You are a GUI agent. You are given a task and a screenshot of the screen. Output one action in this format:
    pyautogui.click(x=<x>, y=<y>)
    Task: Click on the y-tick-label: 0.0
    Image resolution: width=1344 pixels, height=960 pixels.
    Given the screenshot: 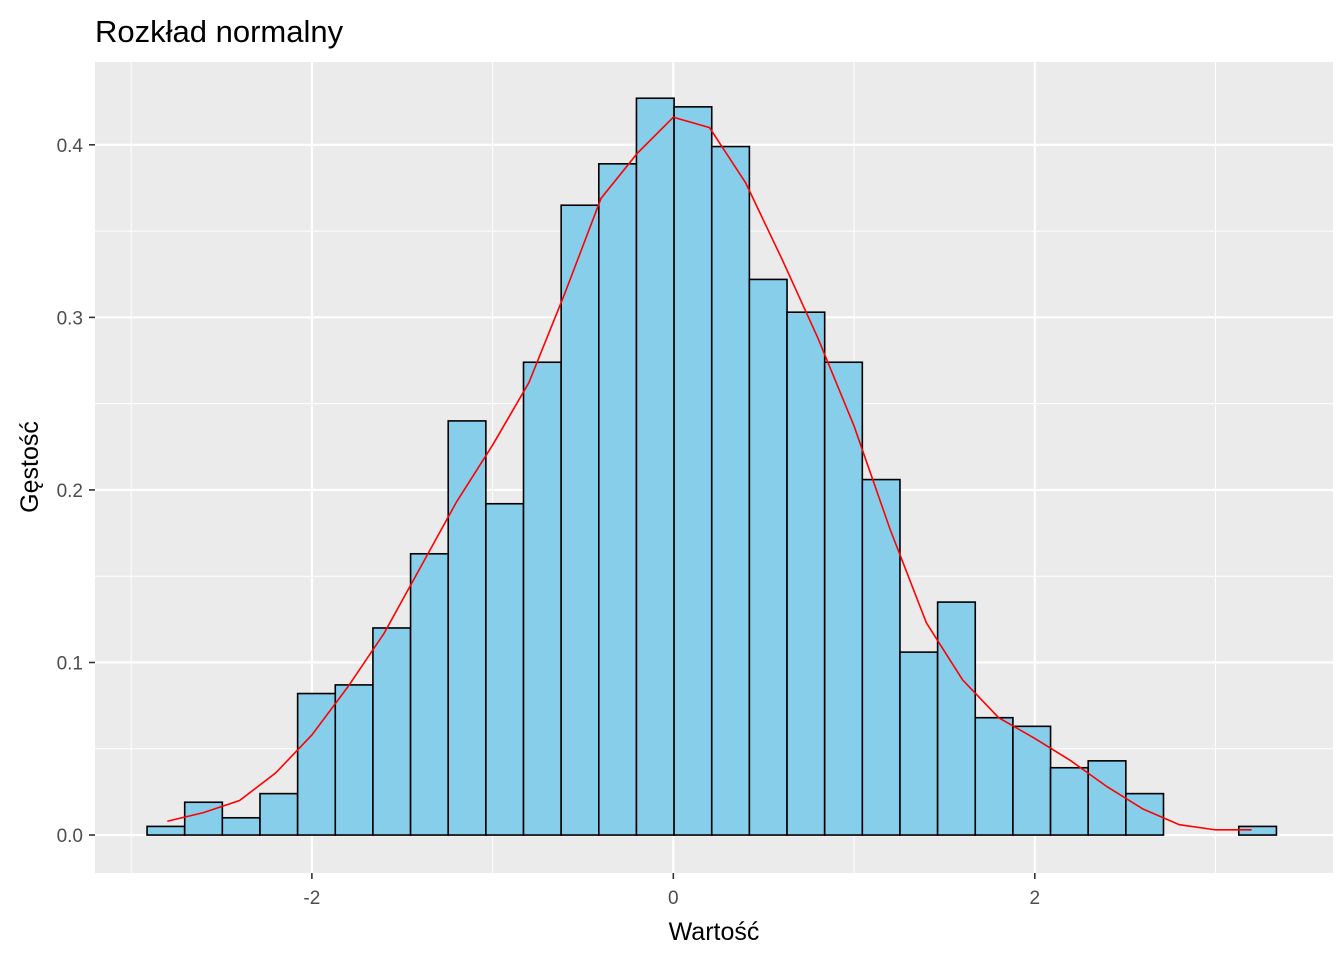 What is the action you would take?
    pyautogui.click(x=70, y=836)
    